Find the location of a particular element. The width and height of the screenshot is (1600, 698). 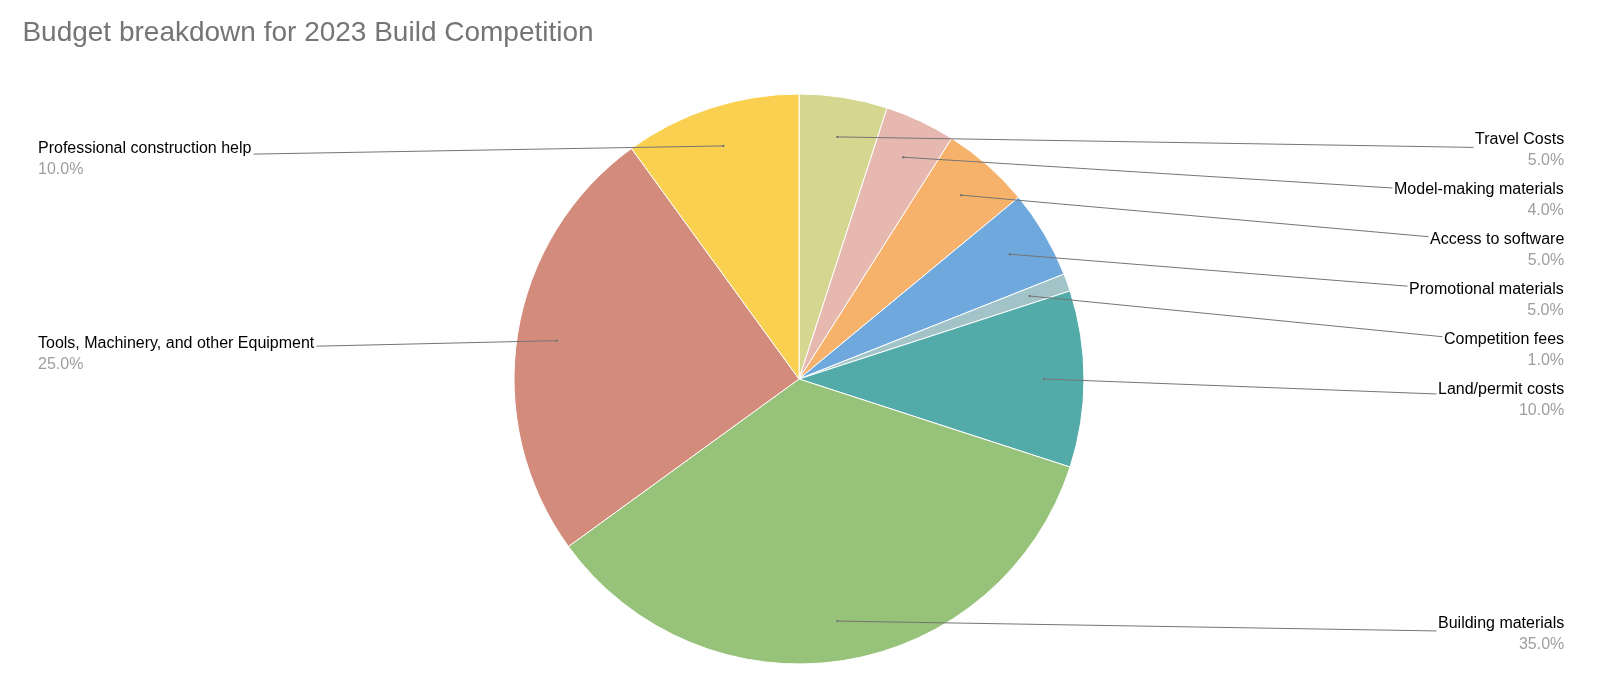

slice-label: Access to software is located at coordinates (1497, 238).